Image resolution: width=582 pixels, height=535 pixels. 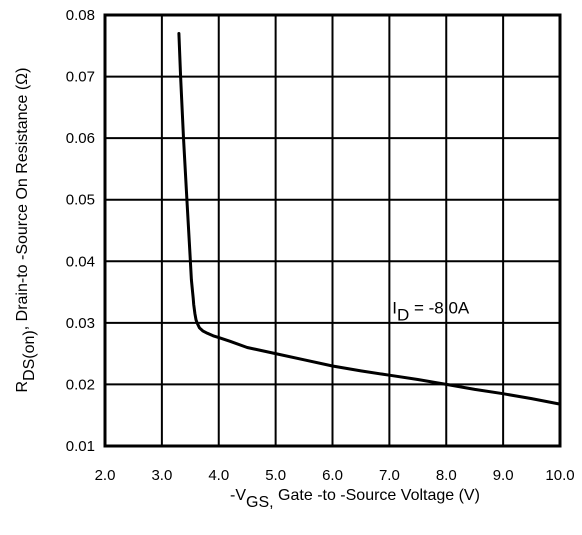 I want to click on y-axis-label-subscript: DS(on), so click(x=29, y=355).